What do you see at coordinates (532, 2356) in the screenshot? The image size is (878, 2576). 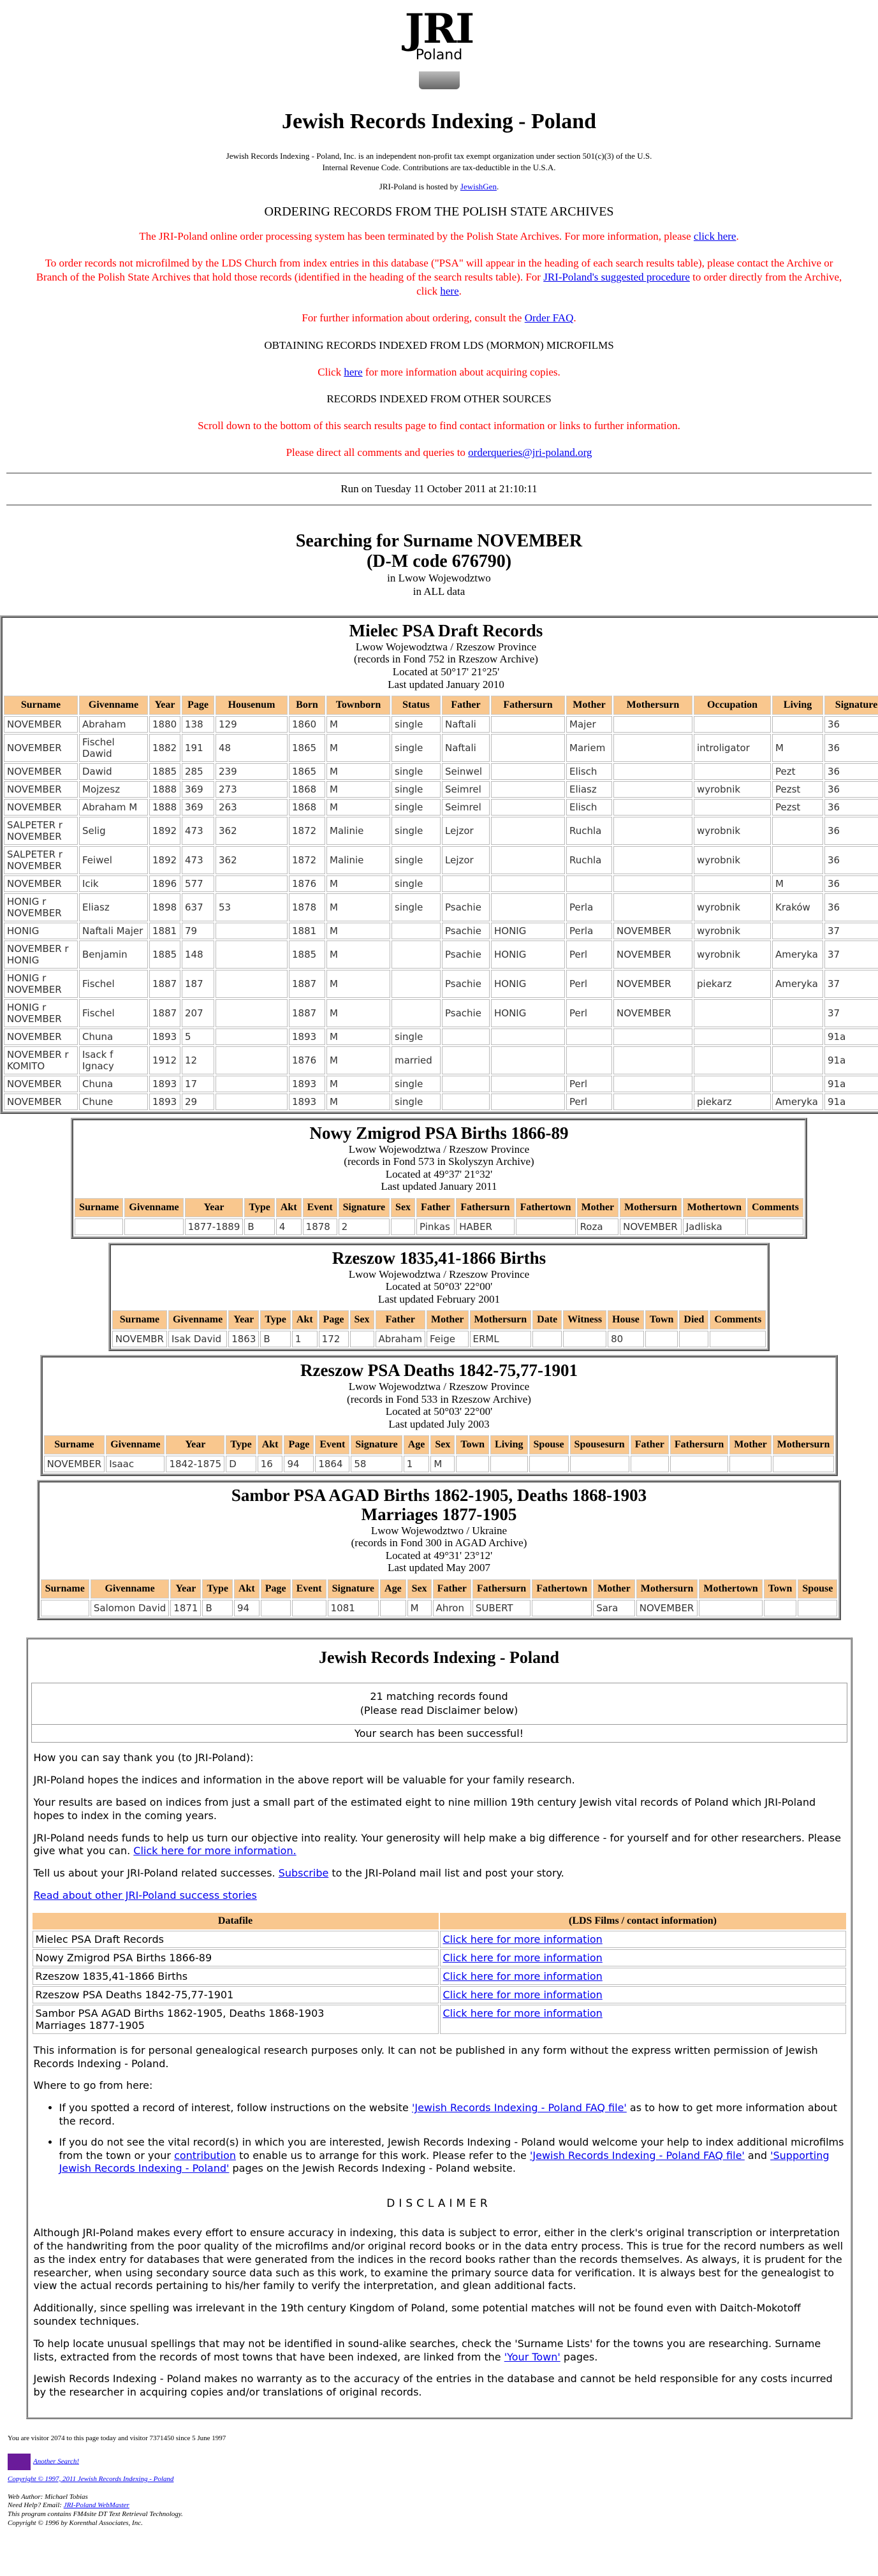 I see `link: 'Your Town'` at bounding box center [532, 2356].